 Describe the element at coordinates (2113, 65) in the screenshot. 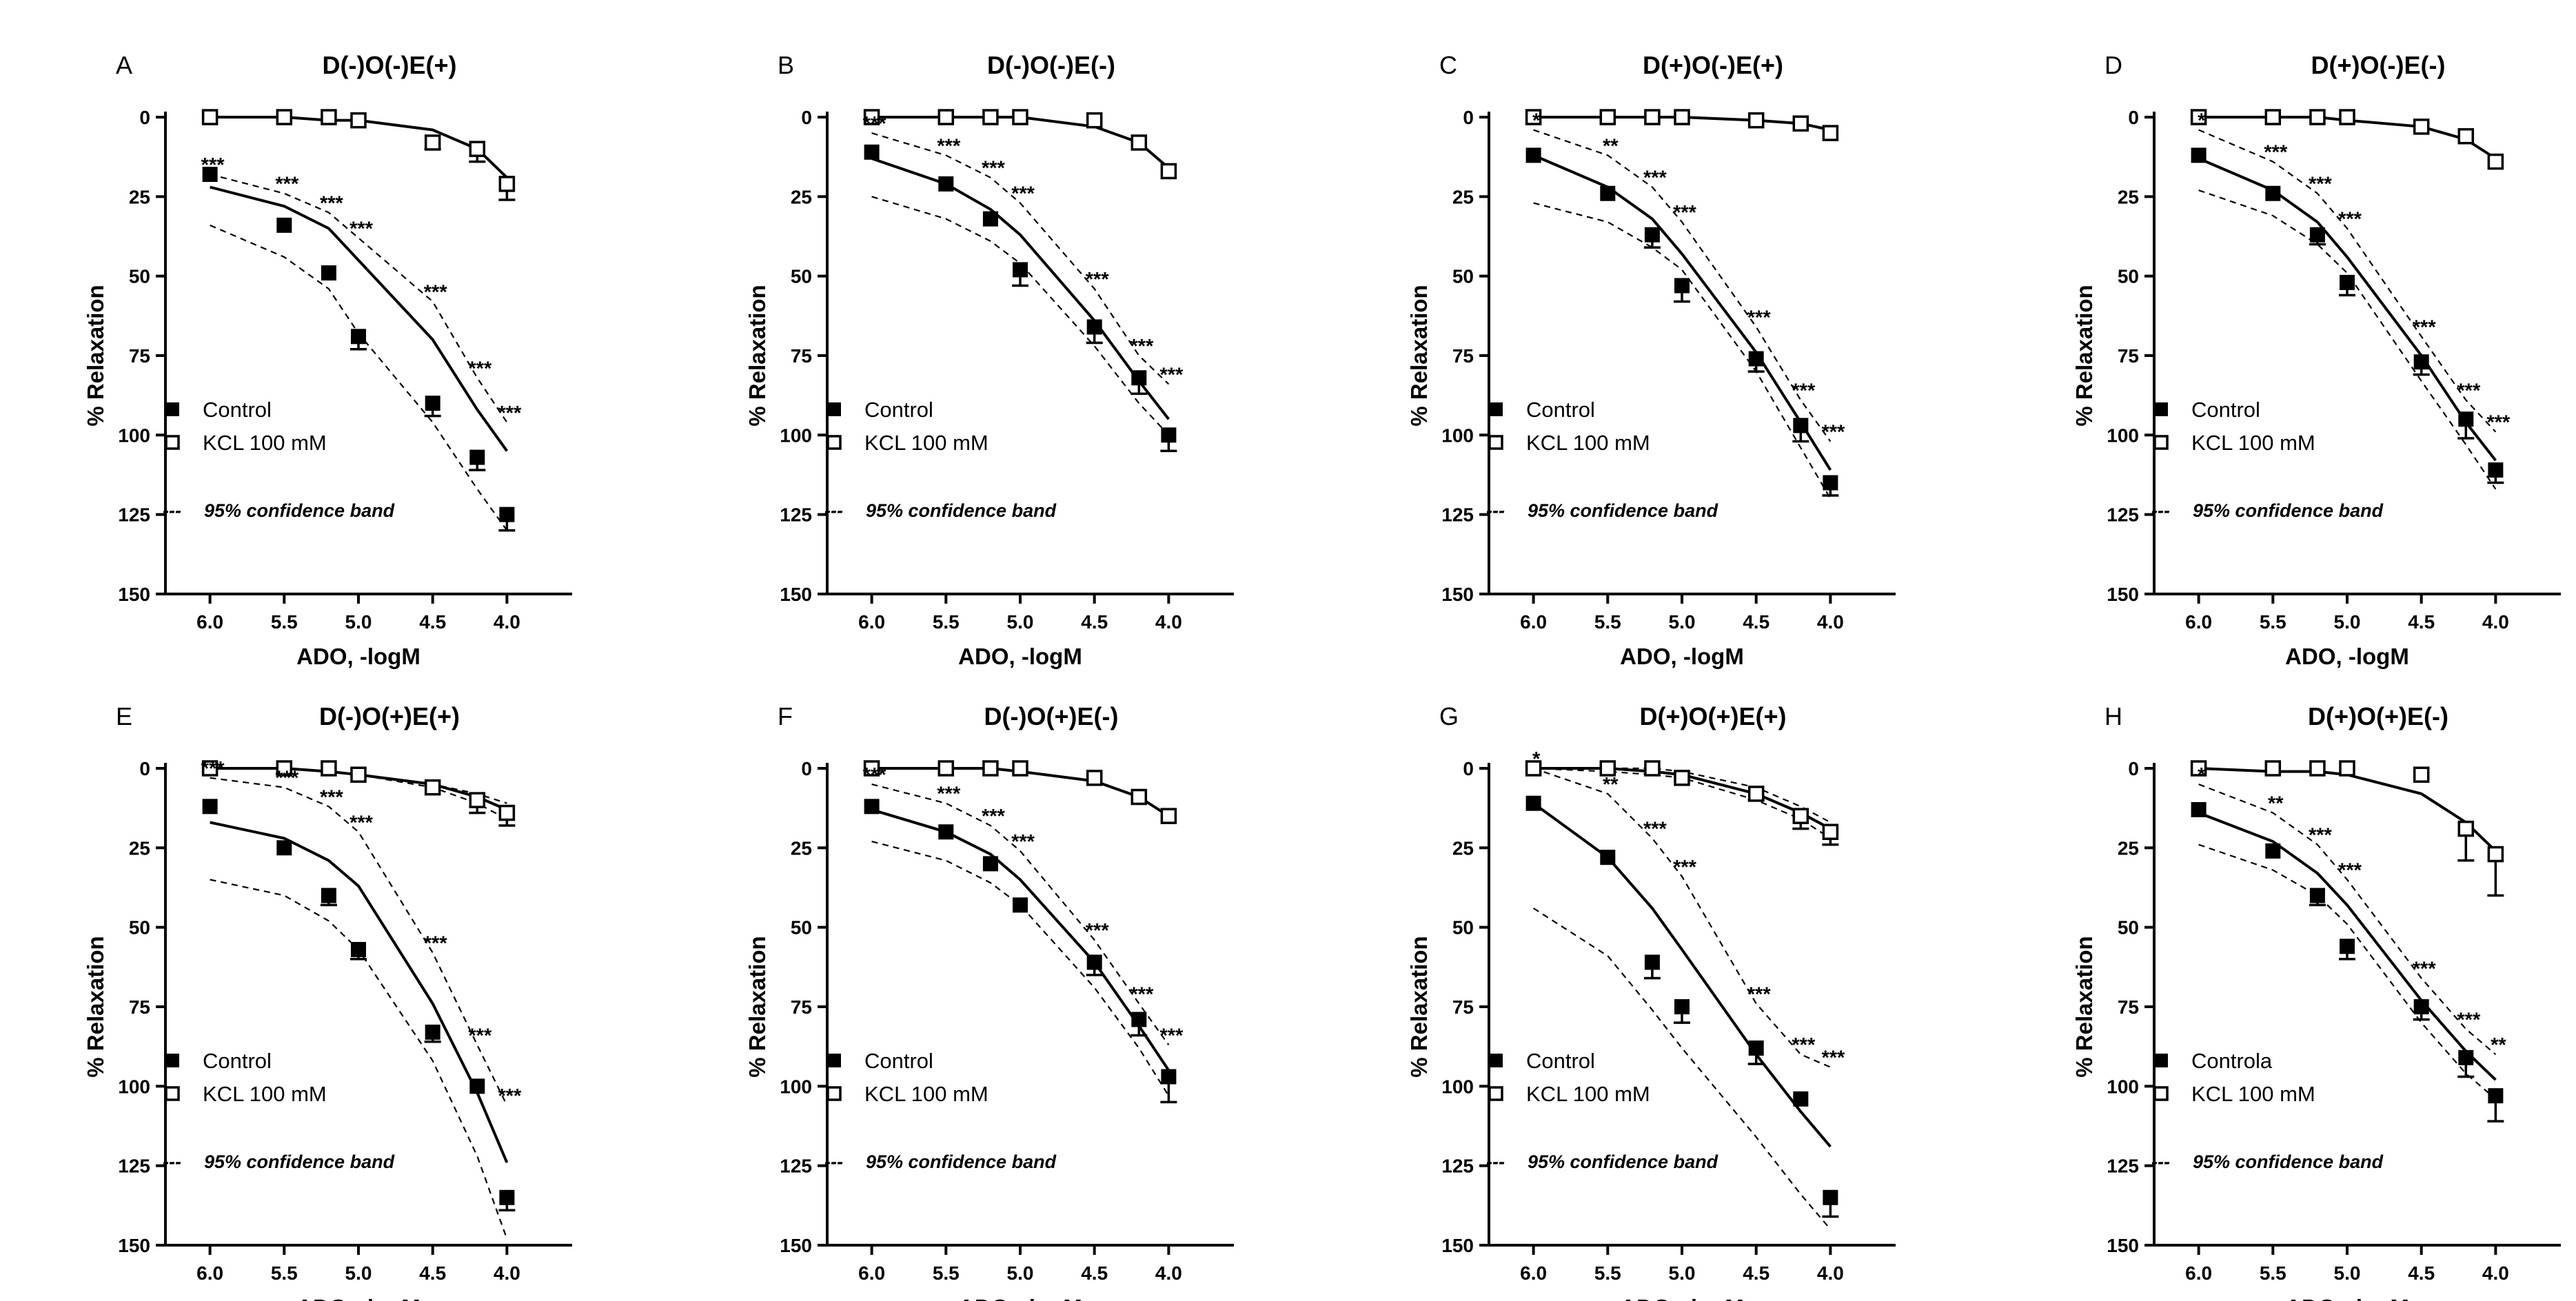

I see `panel-letter: D` at that location.